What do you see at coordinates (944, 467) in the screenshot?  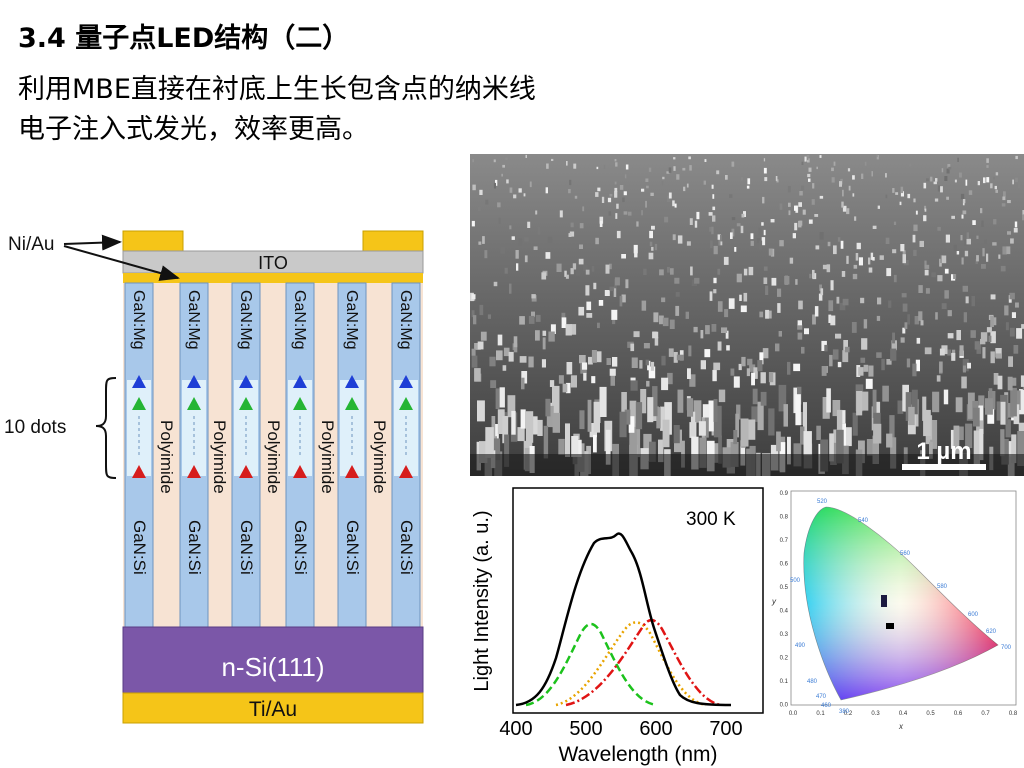 I see `scale-bar` at bounding box center [944, 467].